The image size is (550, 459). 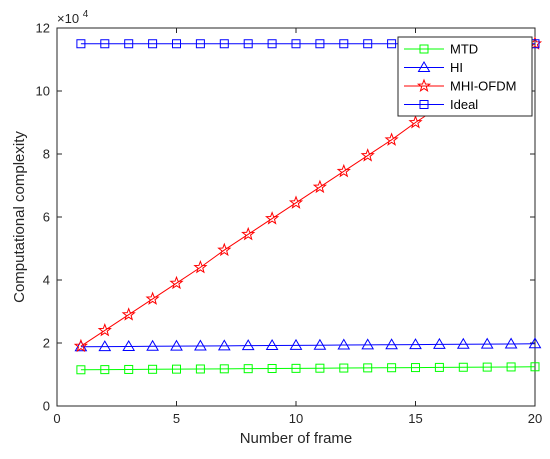 What do you see at coordinates (46, 154) in the screenshot?
I see `y-tick-label: 8` at bounding box center [46, 154].